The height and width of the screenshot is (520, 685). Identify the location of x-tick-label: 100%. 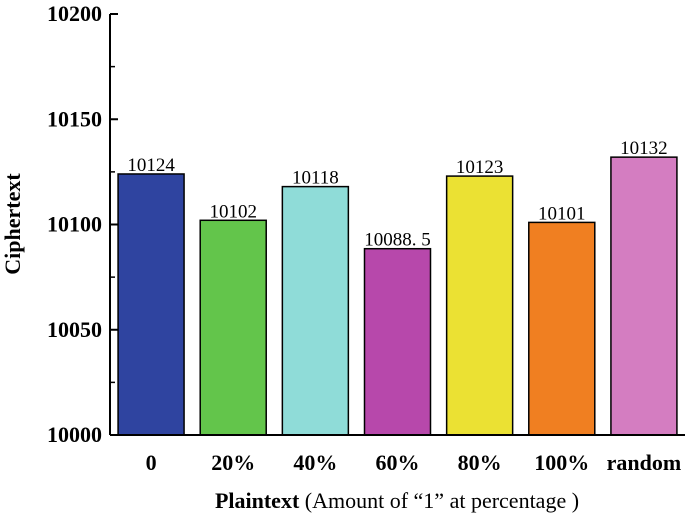
(561, 462).